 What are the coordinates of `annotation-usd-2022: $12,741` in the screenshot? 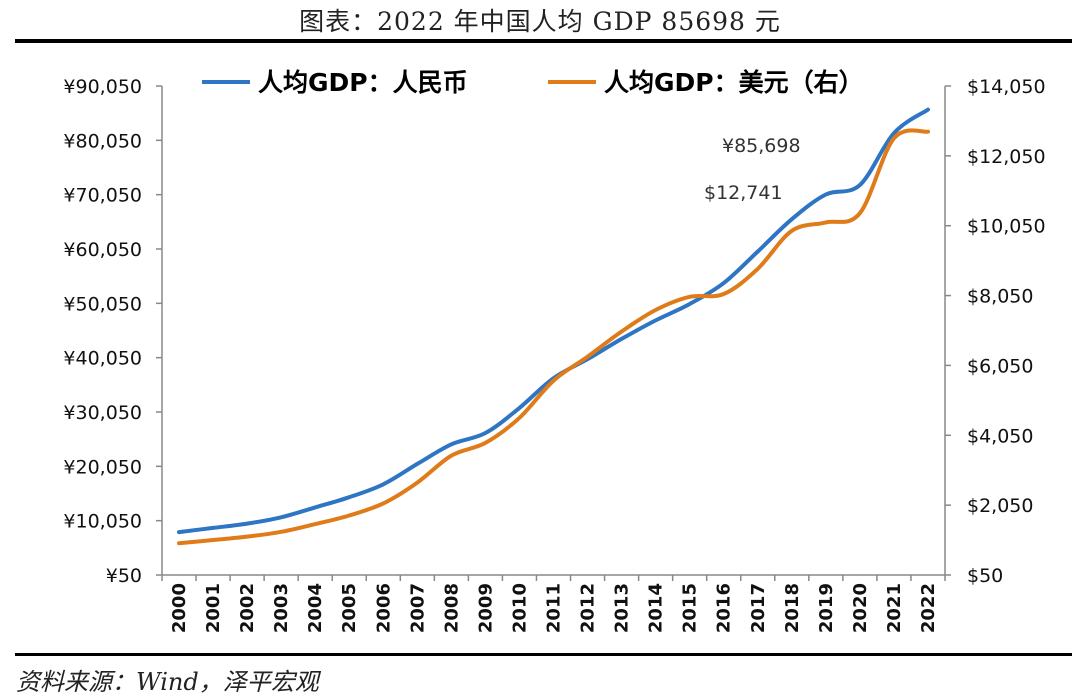 It's located at (743, 193).